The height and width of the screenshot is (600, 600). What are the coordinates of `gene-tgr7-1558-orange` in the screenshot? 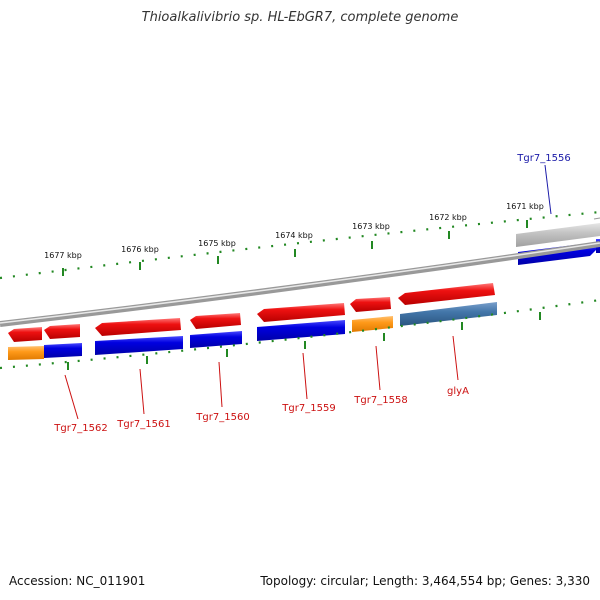 It's located at (372, 324).